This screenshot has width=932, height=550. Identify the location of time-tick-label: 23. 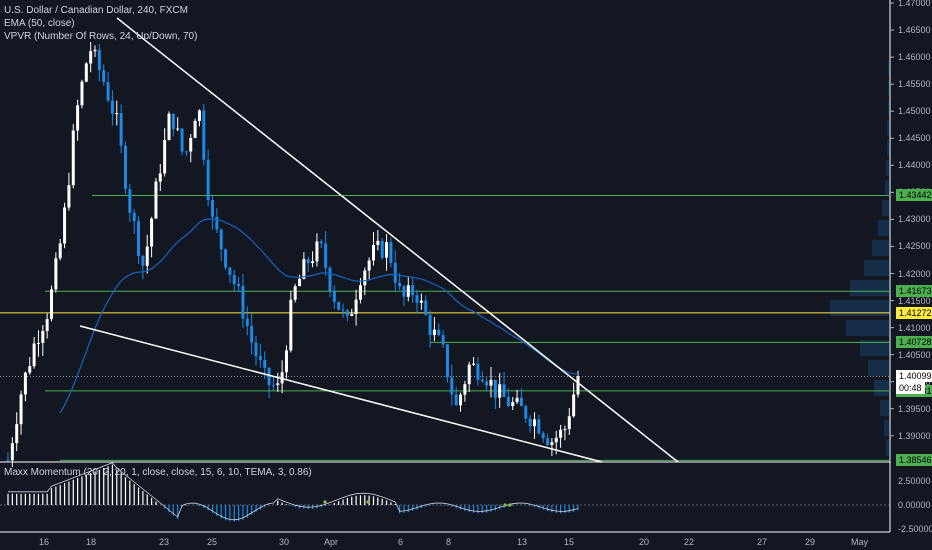
(164, 542).